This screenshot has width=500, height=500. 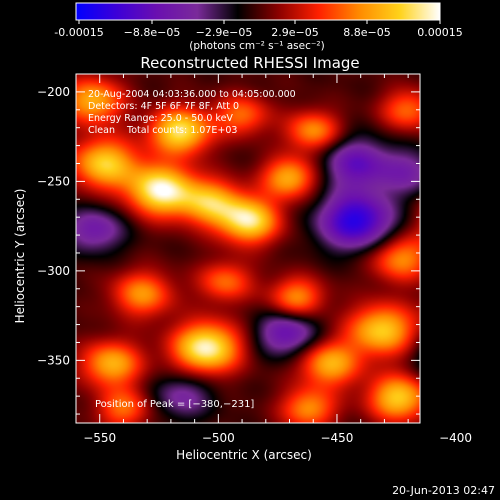 What do you see at coordinates (259, 22) in the screenshot?
I see `colorbar-ticks` at bounding box center [259, 22].